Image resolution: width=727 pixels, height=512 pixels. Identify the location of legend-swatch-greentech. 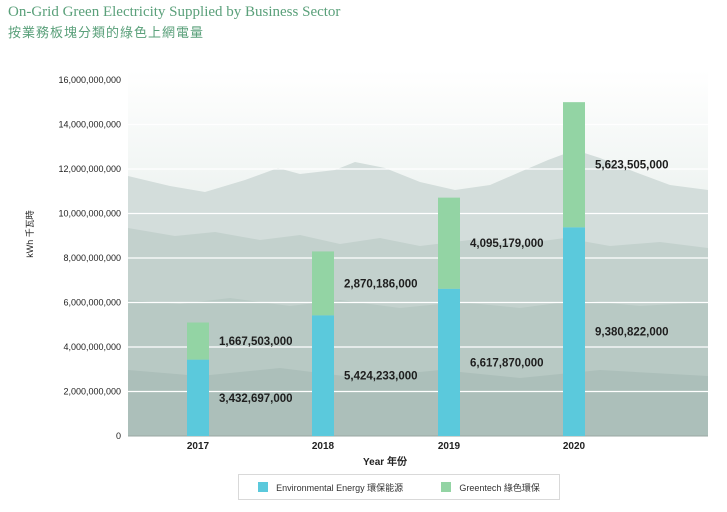
(446, 487).